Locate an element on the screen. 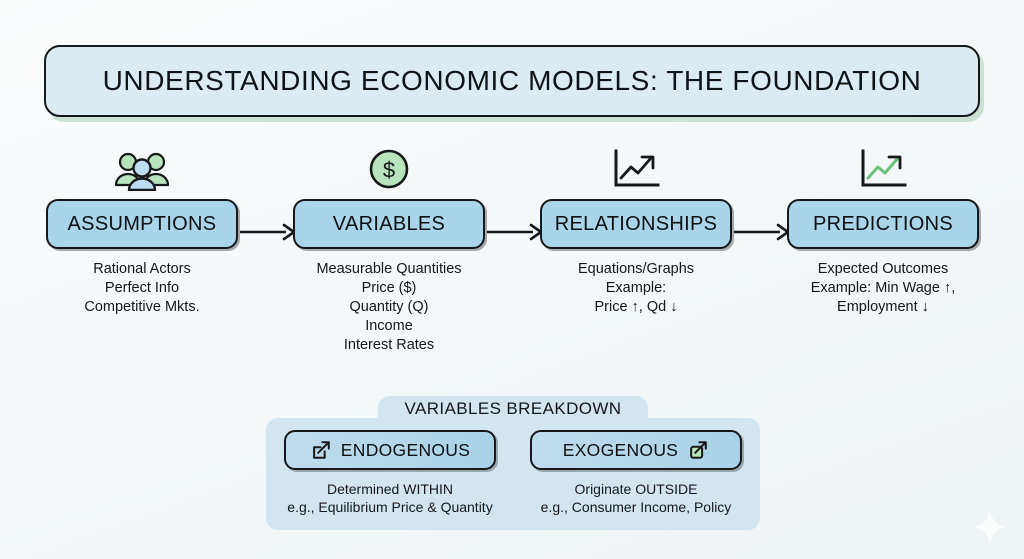 Image resolution: width=1024 pixels, height=559 pixels. endogenous-label: ENDOGENOUS is located at coordinates (405, 449).